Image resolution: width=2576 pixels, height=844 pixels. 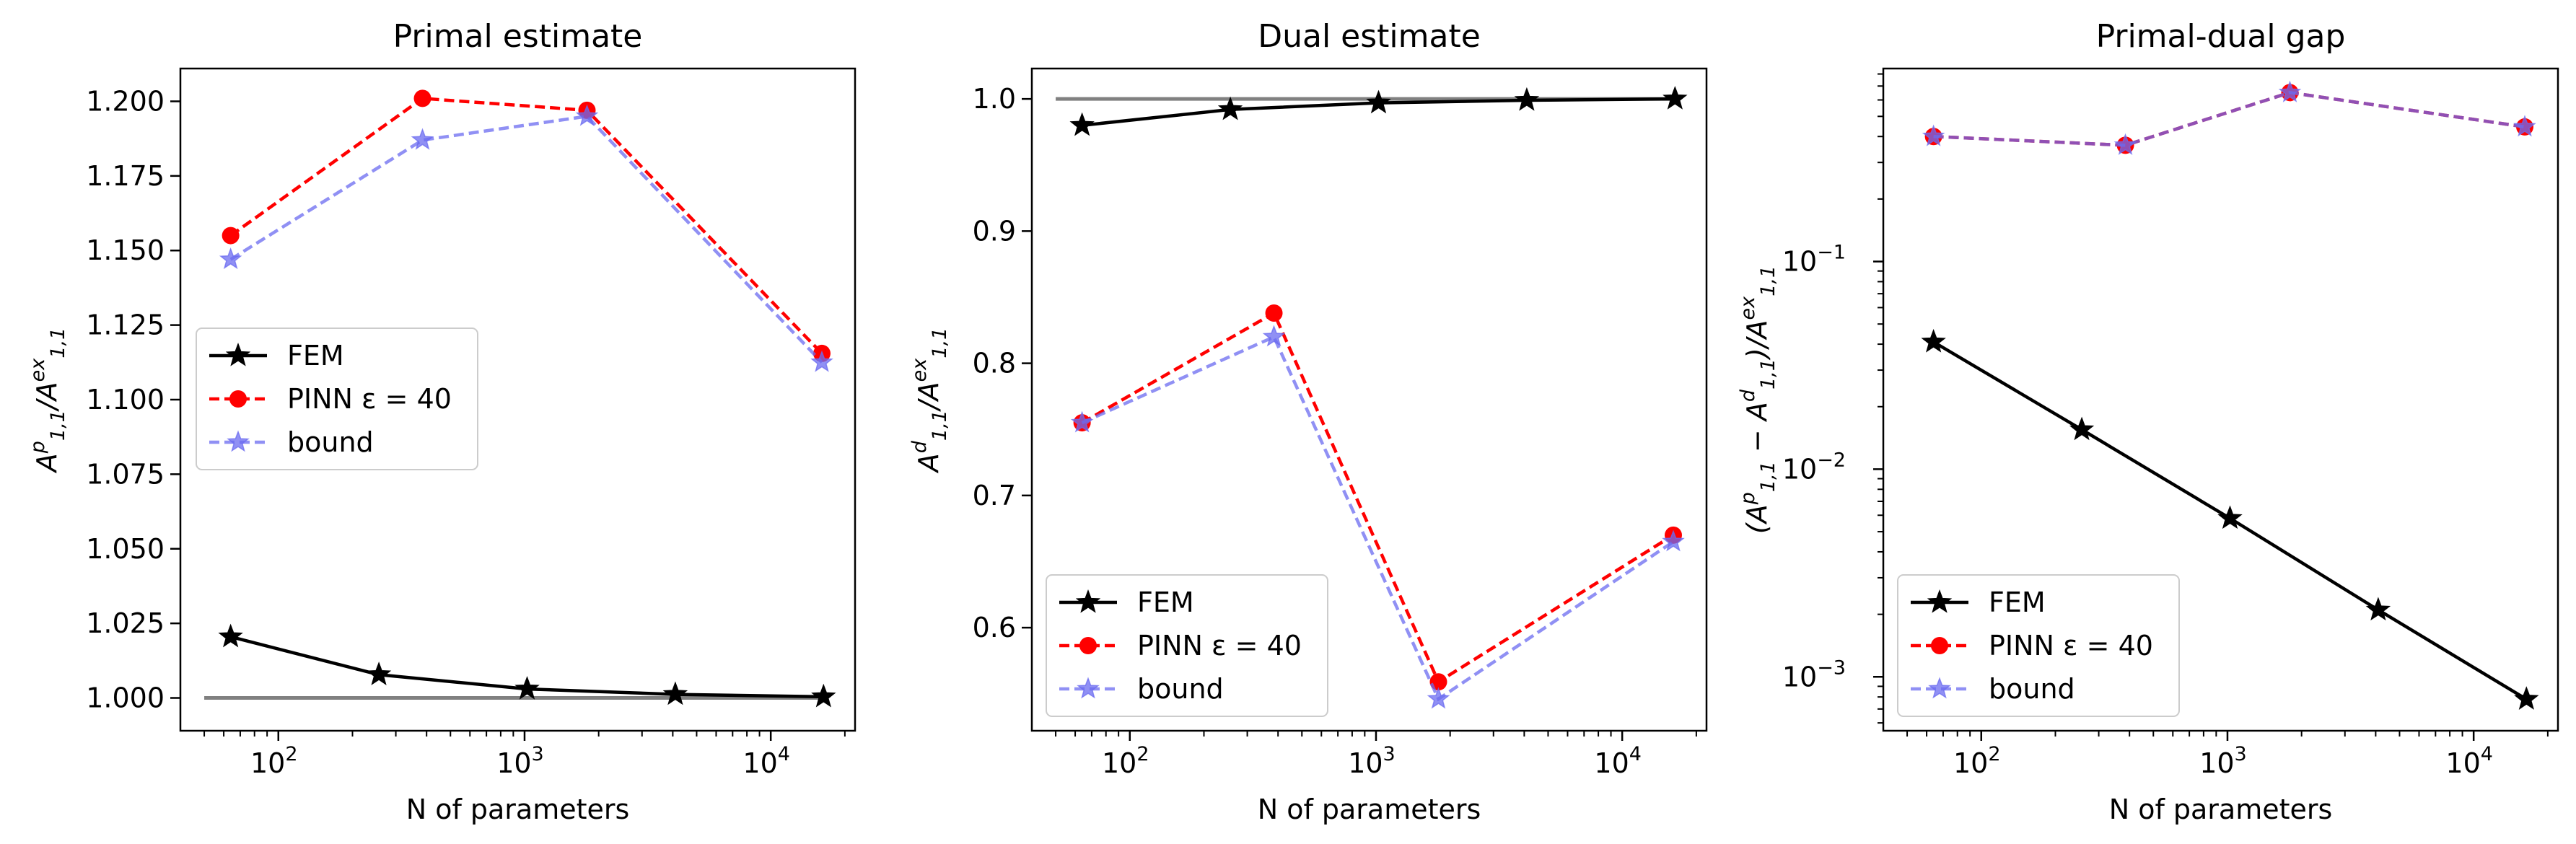 I want to click on y-tick-label: 10⁻³, so click(x=1814, y=674).